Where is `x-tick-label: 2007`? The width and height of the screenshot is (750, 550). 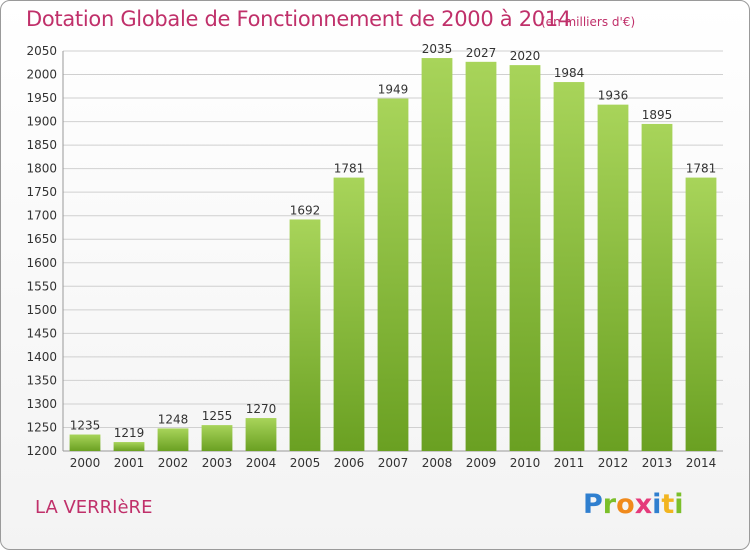
x-tick-label: 2007 is located at coordinates (393, 463).